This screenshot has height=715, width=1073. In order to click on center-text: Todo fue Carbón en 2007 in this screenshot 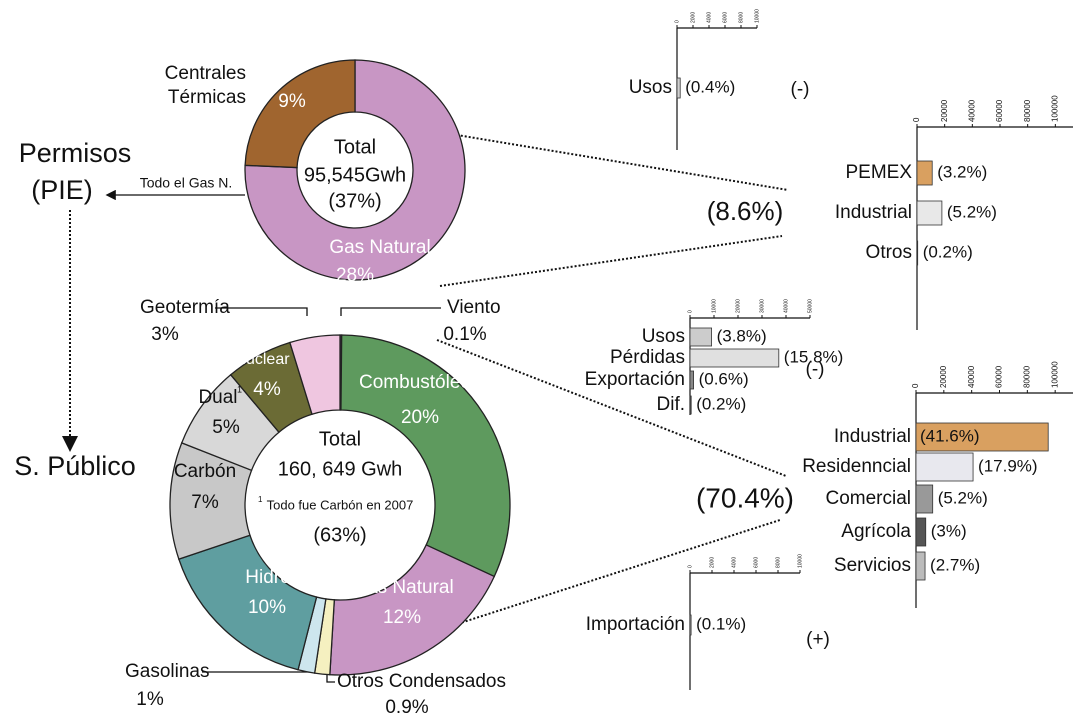, I will do `click(340, 504)`.